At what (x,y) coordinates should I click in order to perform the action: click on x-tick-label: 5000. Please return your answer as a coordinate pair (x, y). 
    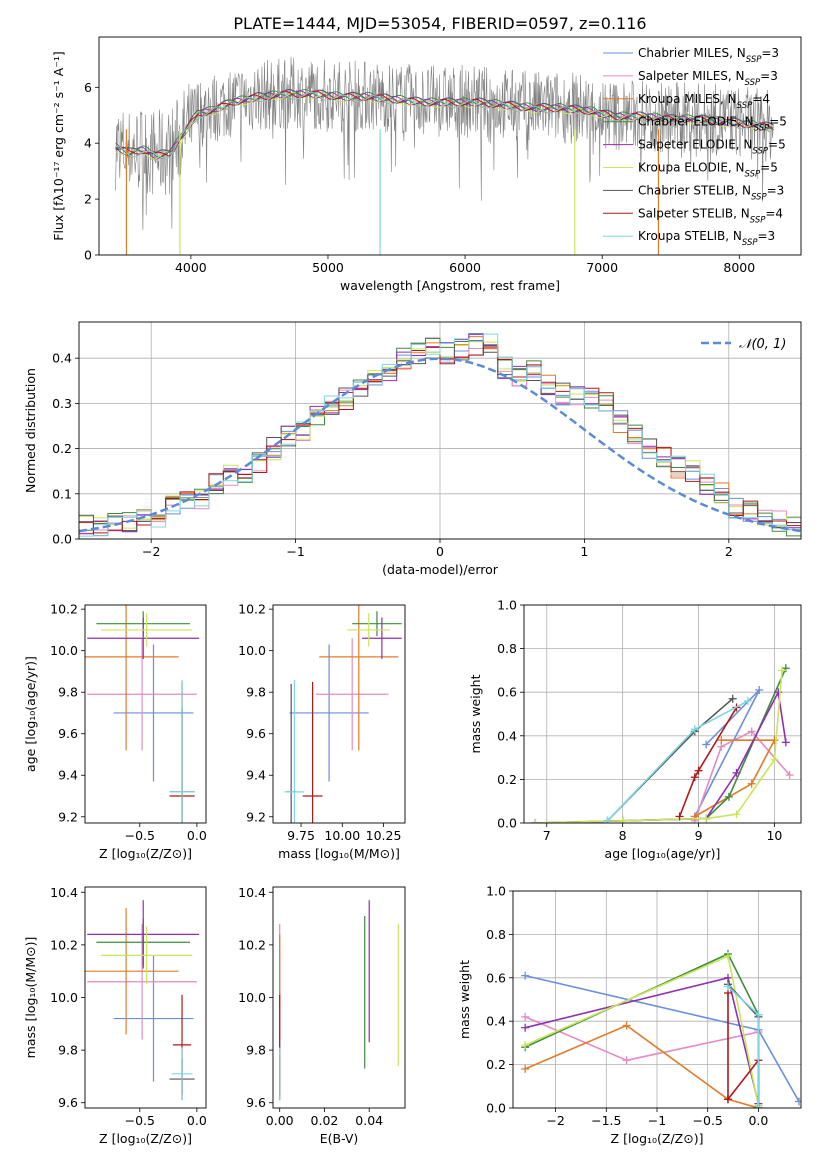
    Looking at the image, I should click on (328, 267).